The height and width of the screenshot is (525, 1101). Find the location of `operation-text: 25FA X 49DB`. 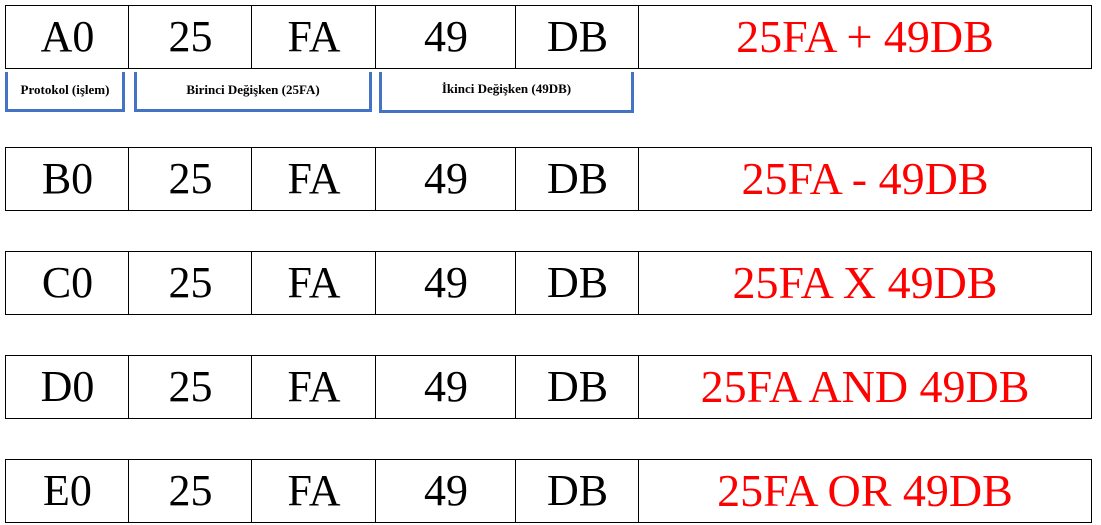

operation-text: 25FA X 49DB is located at coordinates (865, 282).